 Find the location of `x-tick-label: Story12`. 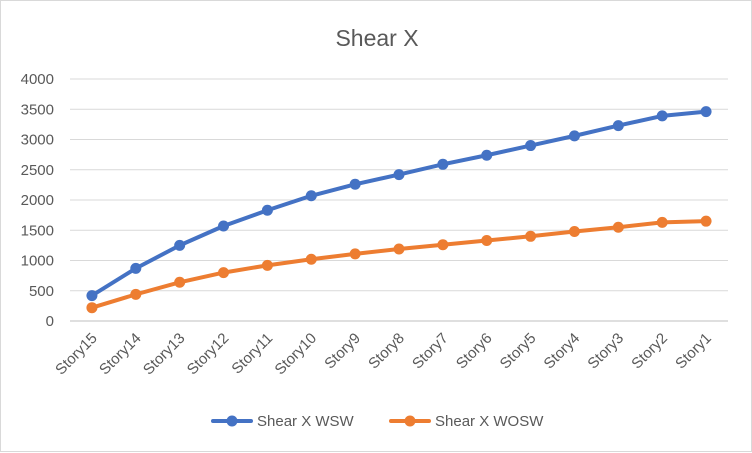

x-tick-label: Story12 is located at coordinates (208, 354).